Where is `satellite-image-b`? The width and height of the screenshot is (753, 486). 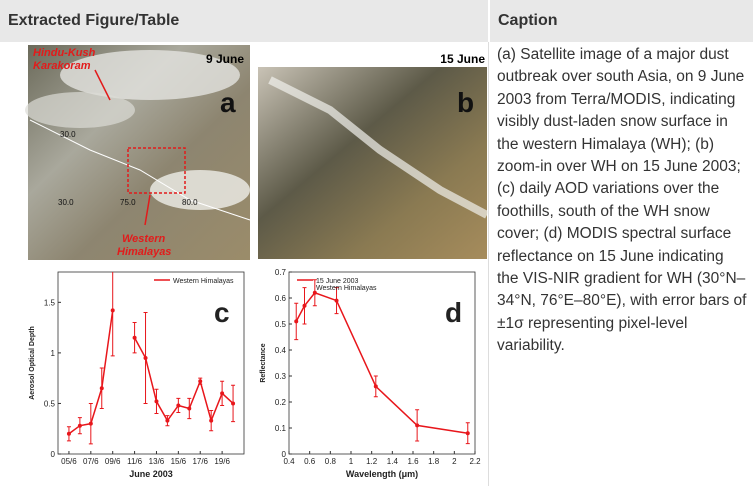
satellite-image-b is located at coordinates (372, 163).